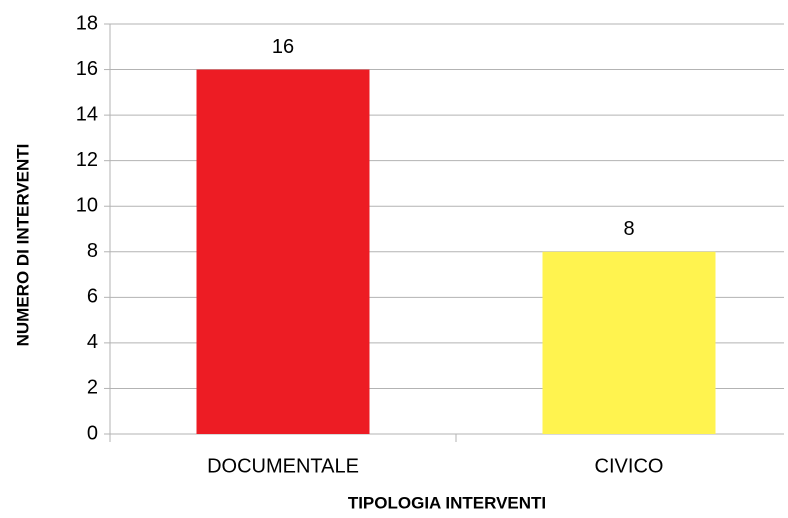 The image size is (788, 518). I want to click on y-axis-label: NUMERO DI INTERVENTI, so click(22, 245).